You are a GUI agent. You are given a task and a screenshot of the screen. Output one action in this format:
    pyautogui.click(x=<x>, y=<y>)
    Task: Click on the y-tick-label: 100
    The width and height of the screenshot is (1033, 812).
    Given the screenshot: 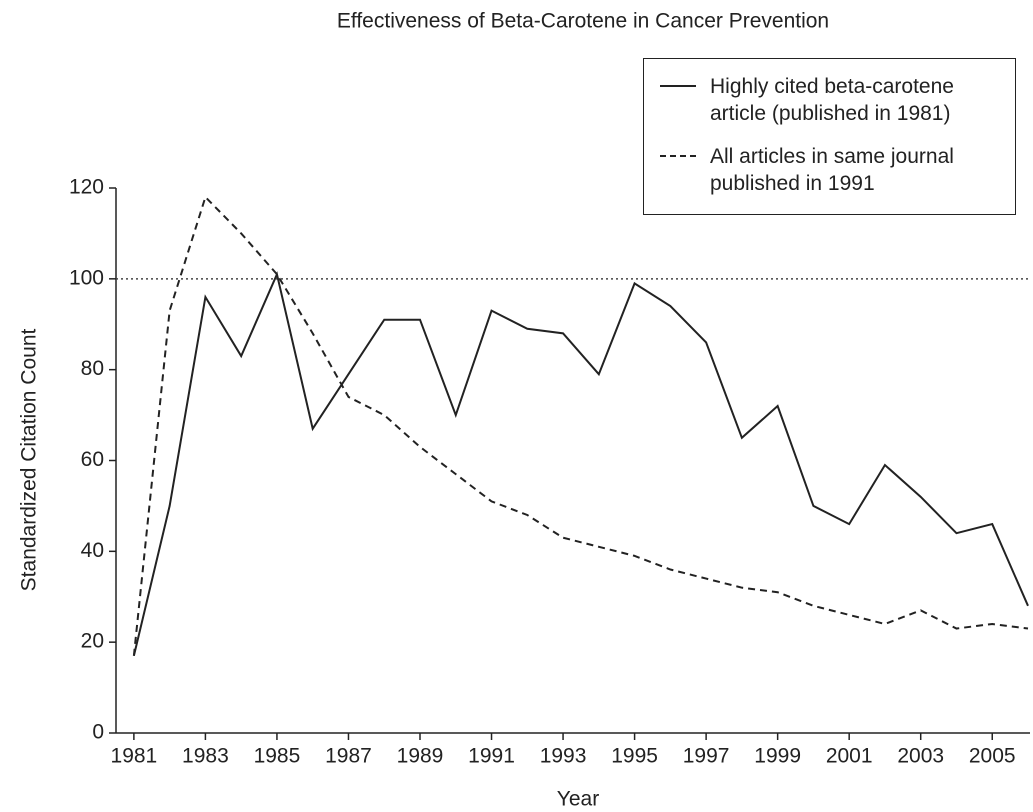 What is the action you would take?
    pyautogui.click(x=86, y=277)
    